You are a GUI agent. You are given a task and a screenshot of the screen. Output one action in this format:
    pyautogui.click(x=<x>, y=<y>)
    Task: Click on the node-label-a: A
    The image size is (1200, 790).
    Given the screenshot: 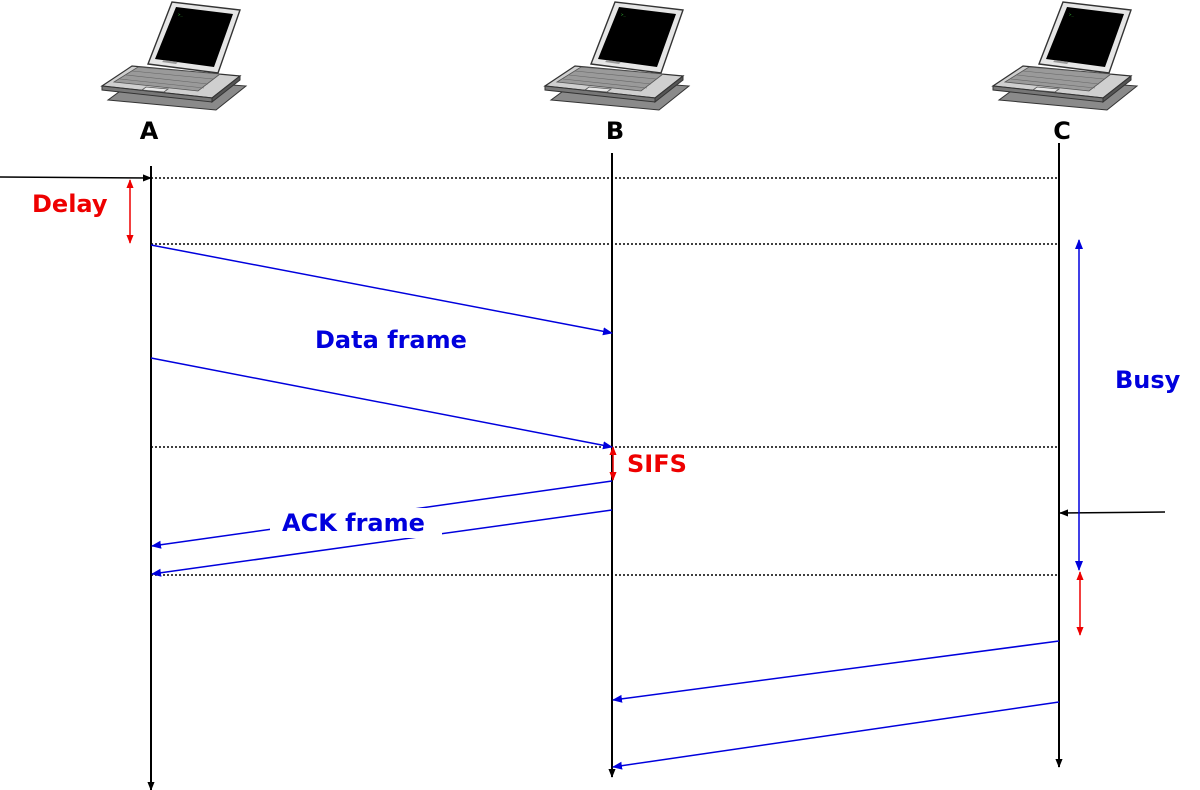 What is the action you would take?
    pyautogui.click(x=149, y=131)
    